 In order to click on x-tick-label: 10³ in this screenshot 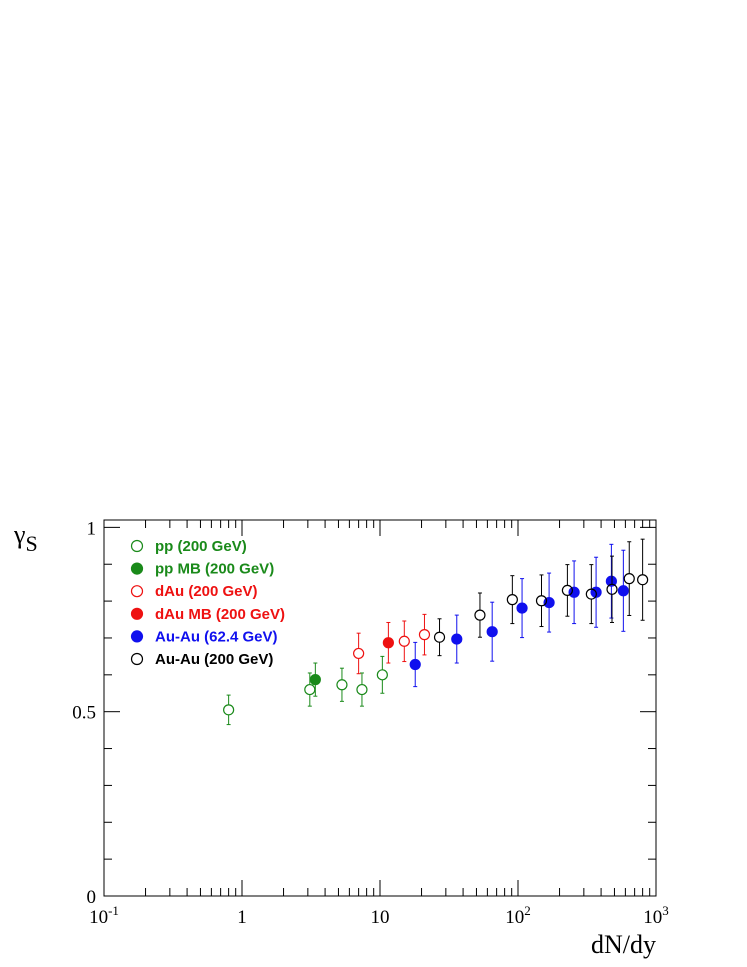, I will do `click(656, 915)`.